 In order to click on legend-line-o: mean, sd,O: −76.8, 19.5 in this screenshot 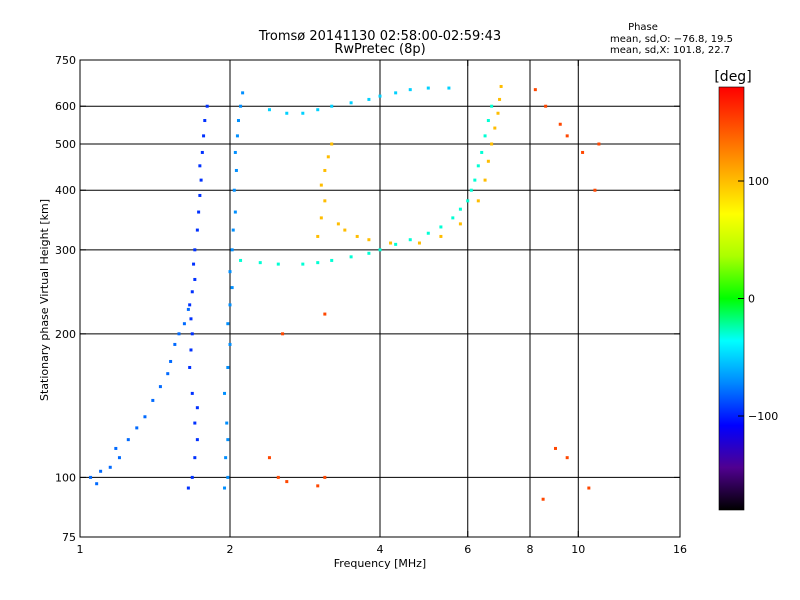, I will do `click(671, 39)`.